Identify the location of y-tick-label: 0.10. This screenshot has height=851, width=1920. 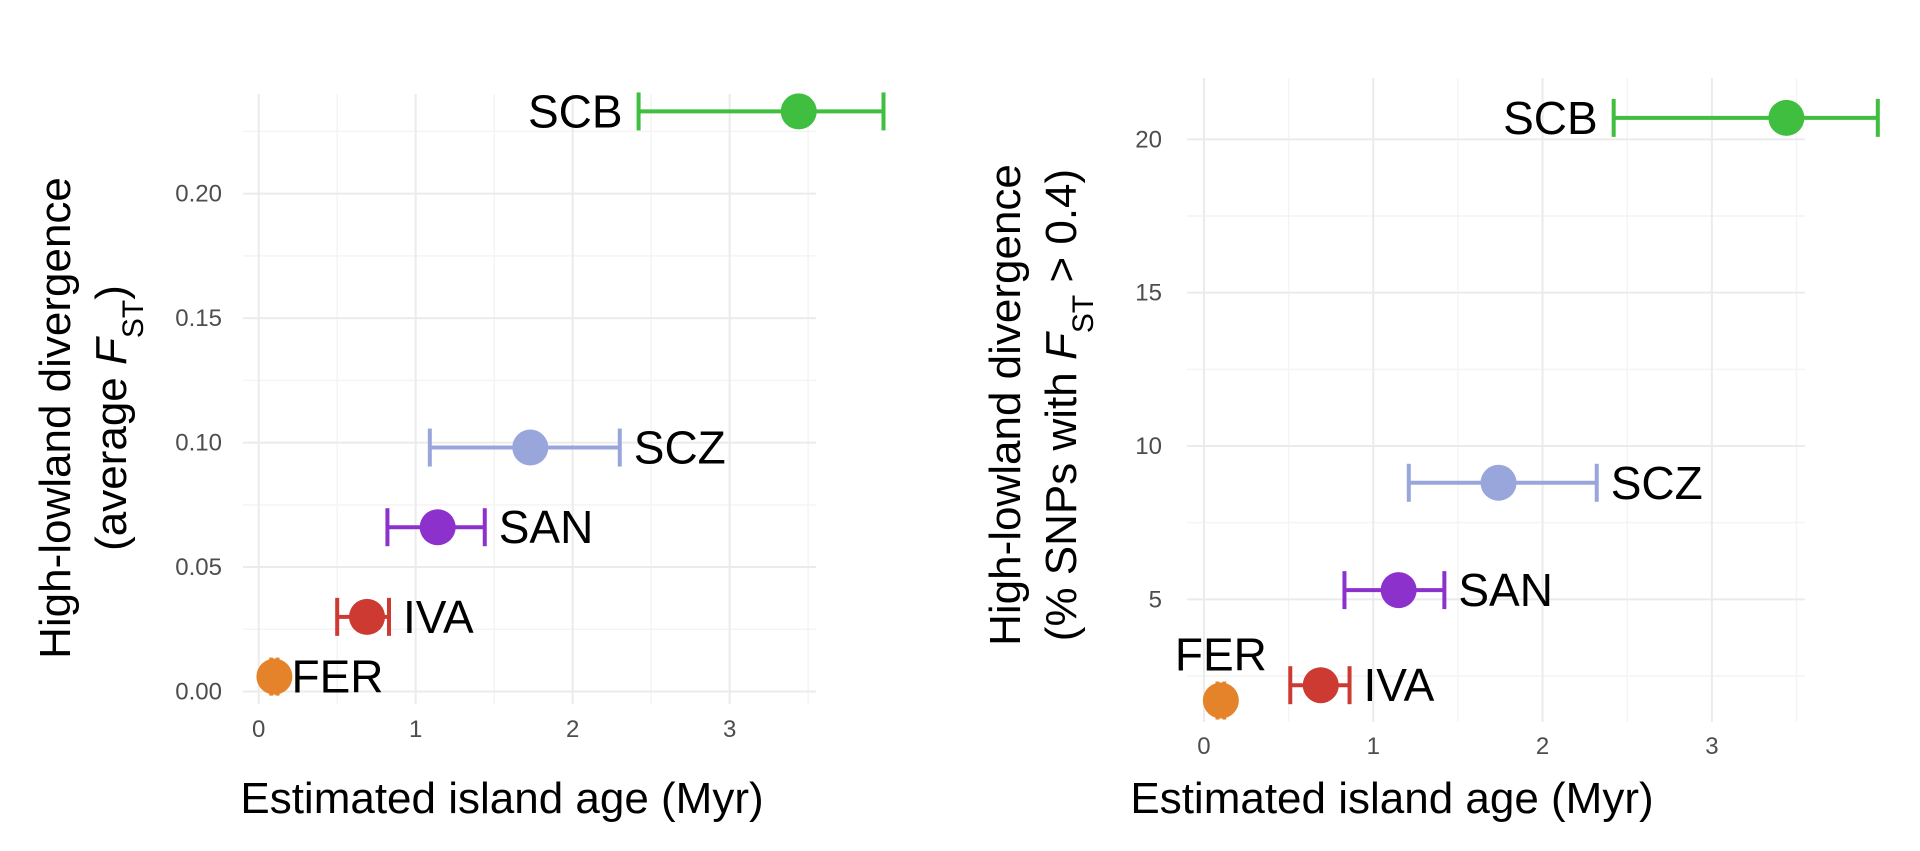
(198, 443).